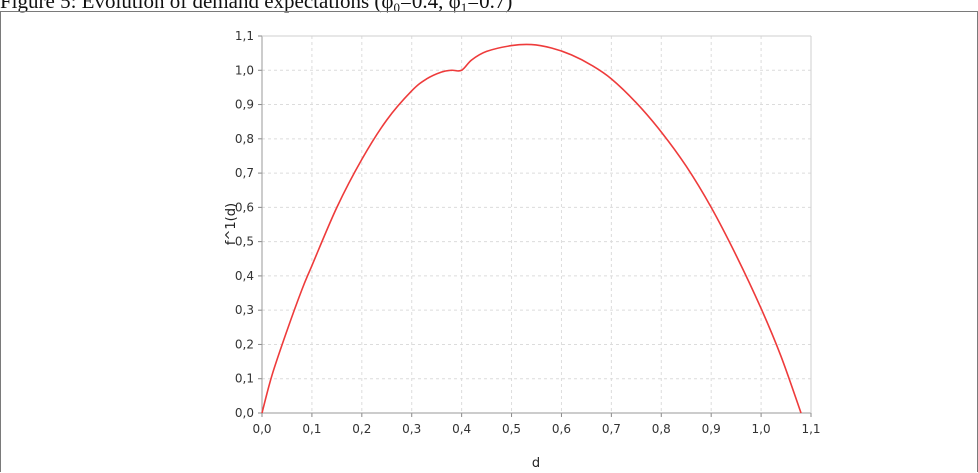  What do you see at coordinates (244, 413) in the screenshot?
I see `y-tick-label: 0,0` at bounding box center [244, 413].